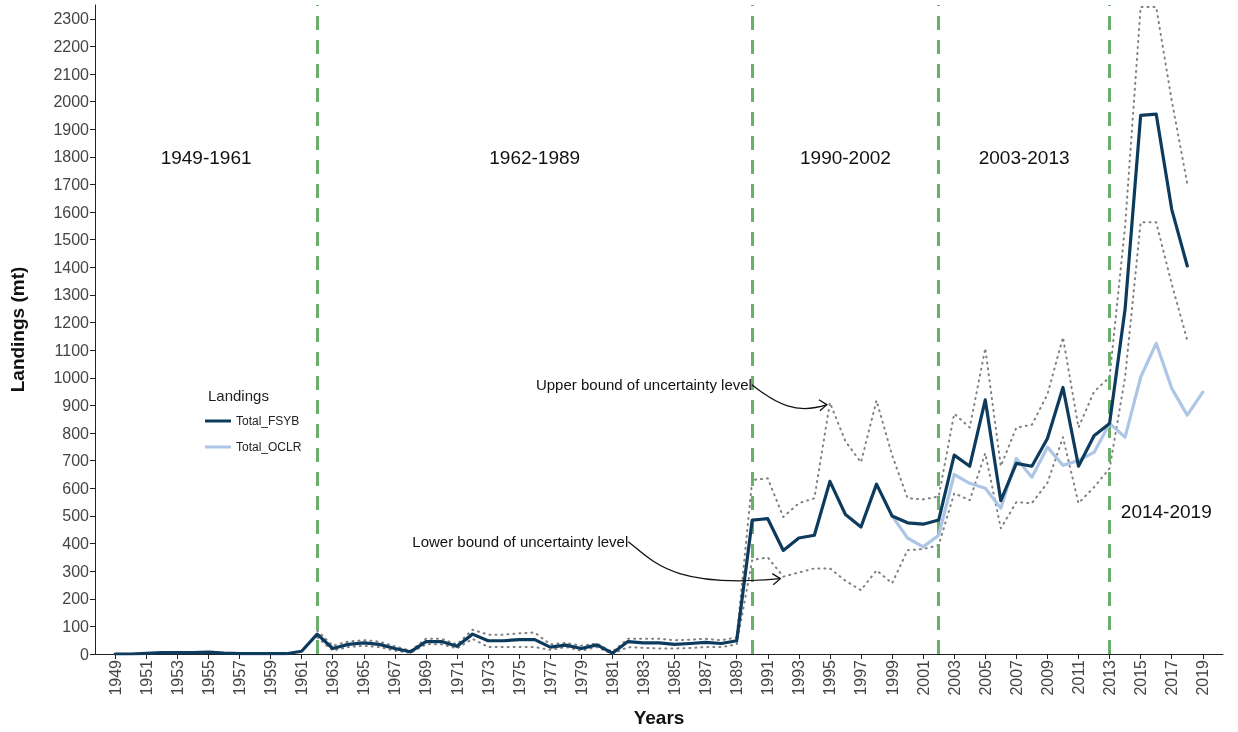 Image resolution: width=1238 pixels, height=732 pixels. Describe the element at coordinates (1024, 157) in the screenshot. I see `annotation: 2003-2013` at that location.